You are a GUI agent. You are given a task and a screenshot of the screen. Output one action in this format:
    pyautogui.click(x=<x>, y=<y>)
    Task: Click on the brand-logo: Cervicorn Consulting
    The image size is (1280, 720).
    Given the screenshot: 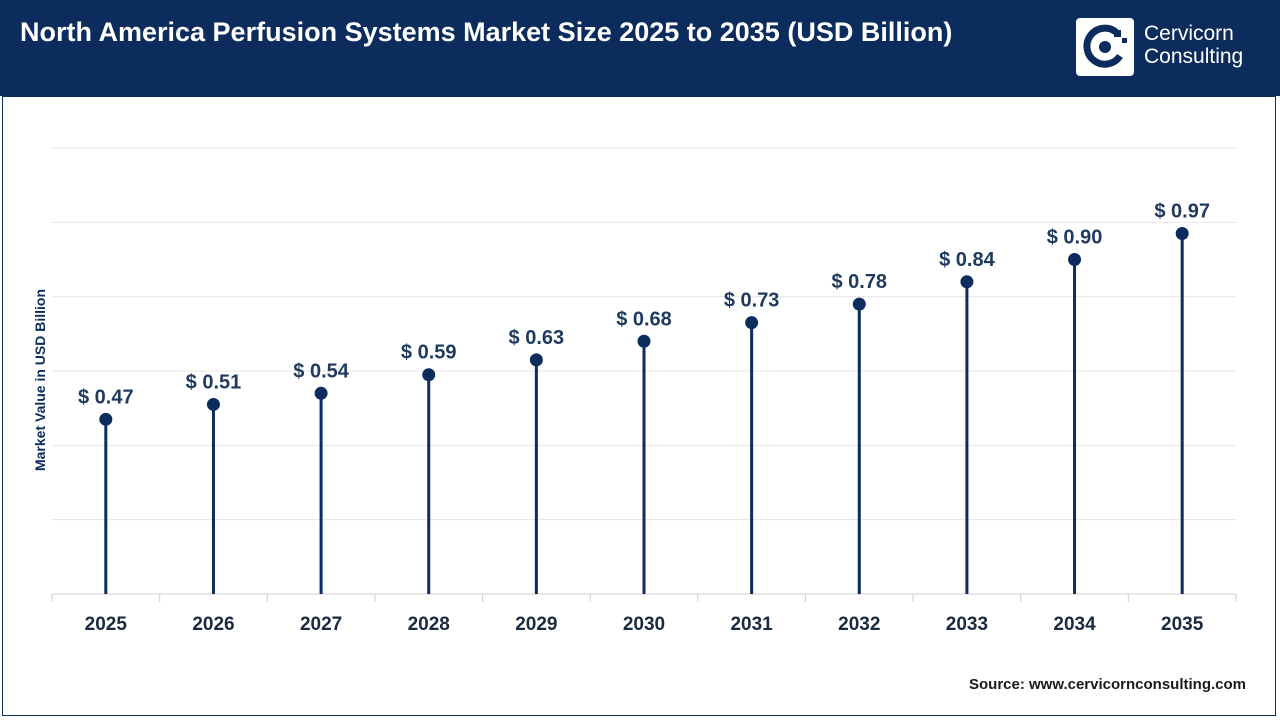 What is the action you would take?
    pyautogui.click(x=1171, y=48)
    